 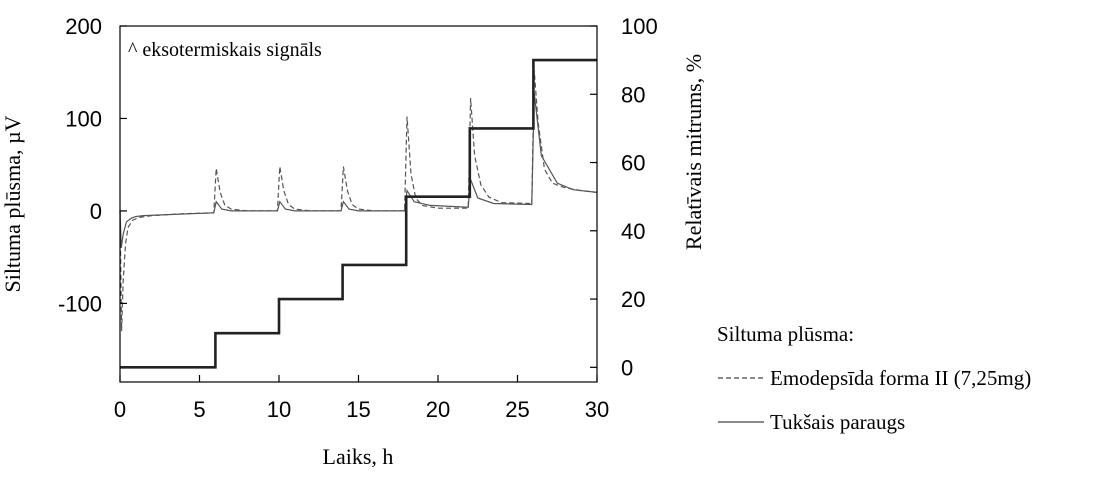 What do you see at coordinates (627, 367) in the screenshot?
I see `y-right-tick-label: 0` at bounding box center [627, 367].